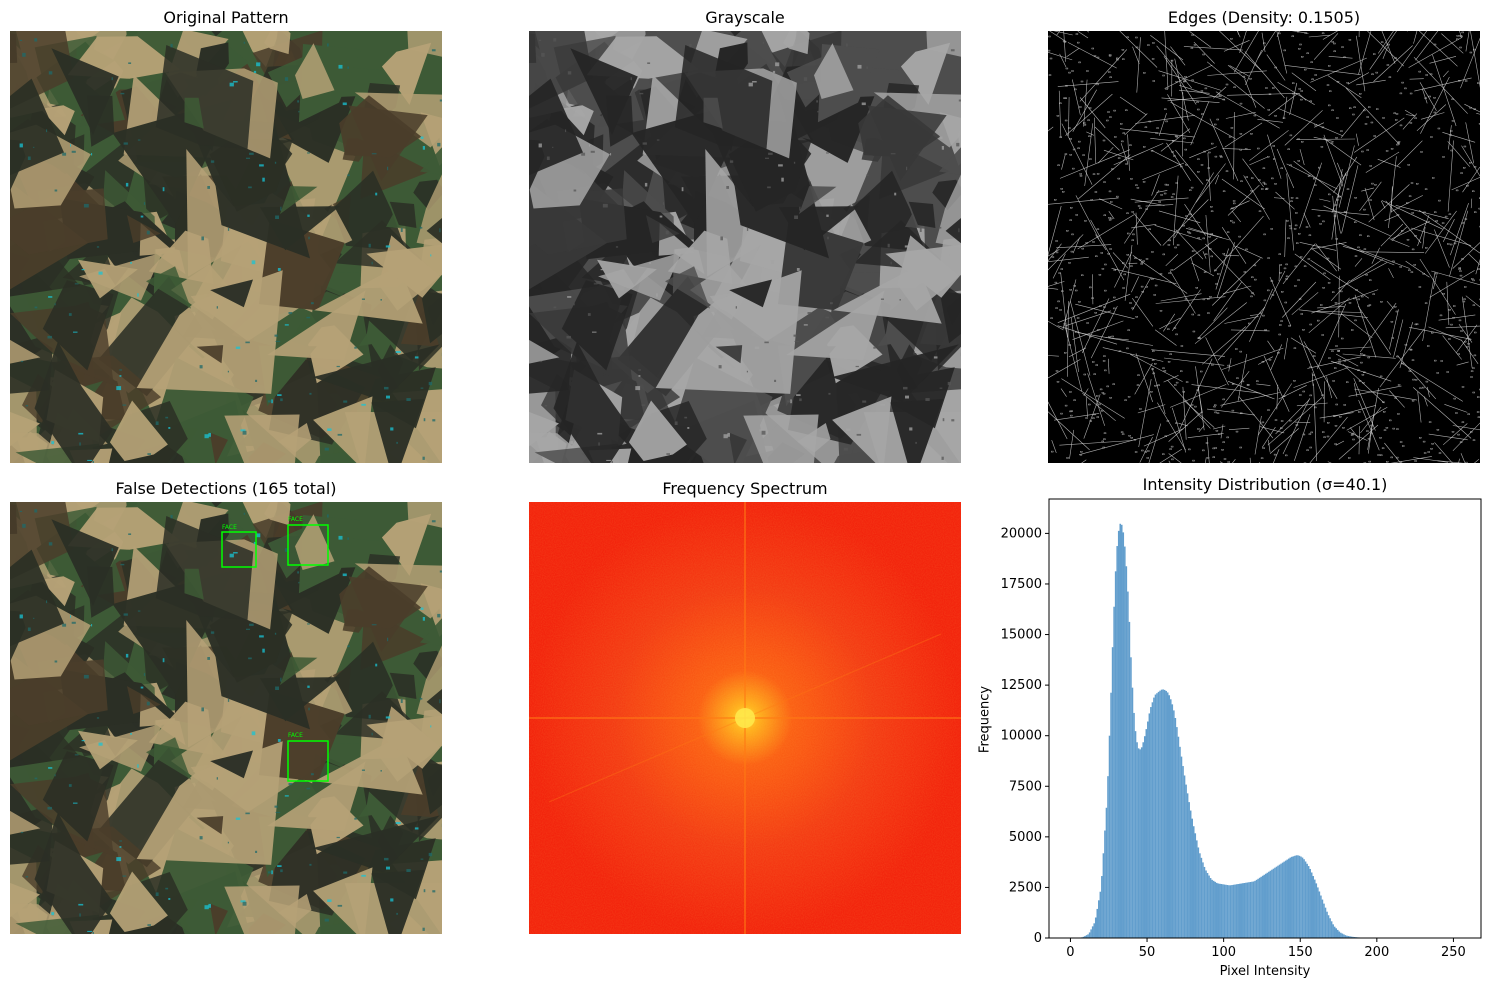  I want to click on y-tick-label: 15000, so click(1021, 635).